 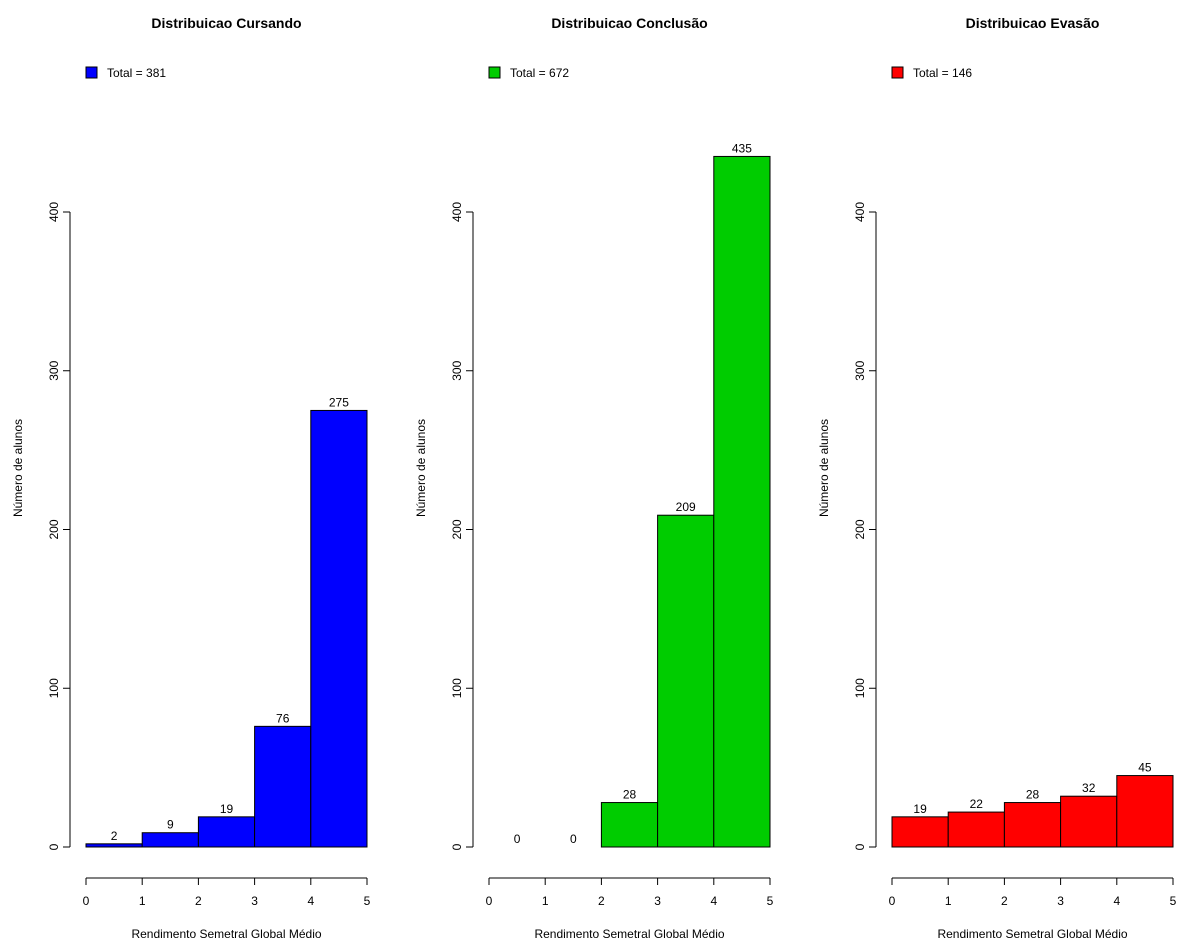 What do you see at coordinates (629, 23) in the screenshot?
I see `chart-title: Distribuicao Conclusão` at bounding box center [629, 23].